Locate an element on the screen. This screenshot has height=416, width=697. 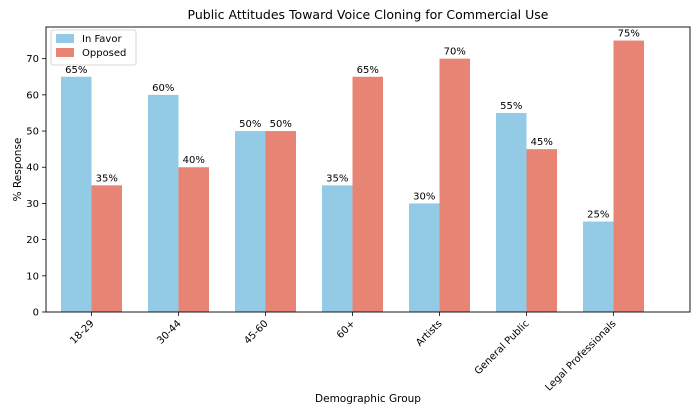
data-label-opposed-general-public: 45% is located at coordinates (542, 142).